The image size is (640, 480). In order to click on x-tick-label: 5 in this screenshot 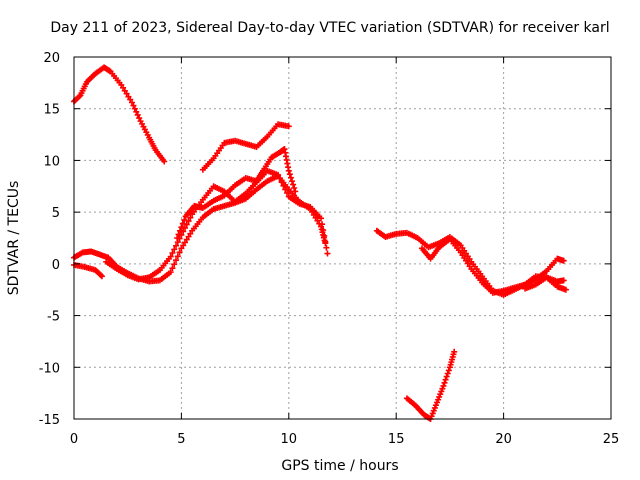, I will do `click(181, 439)`.